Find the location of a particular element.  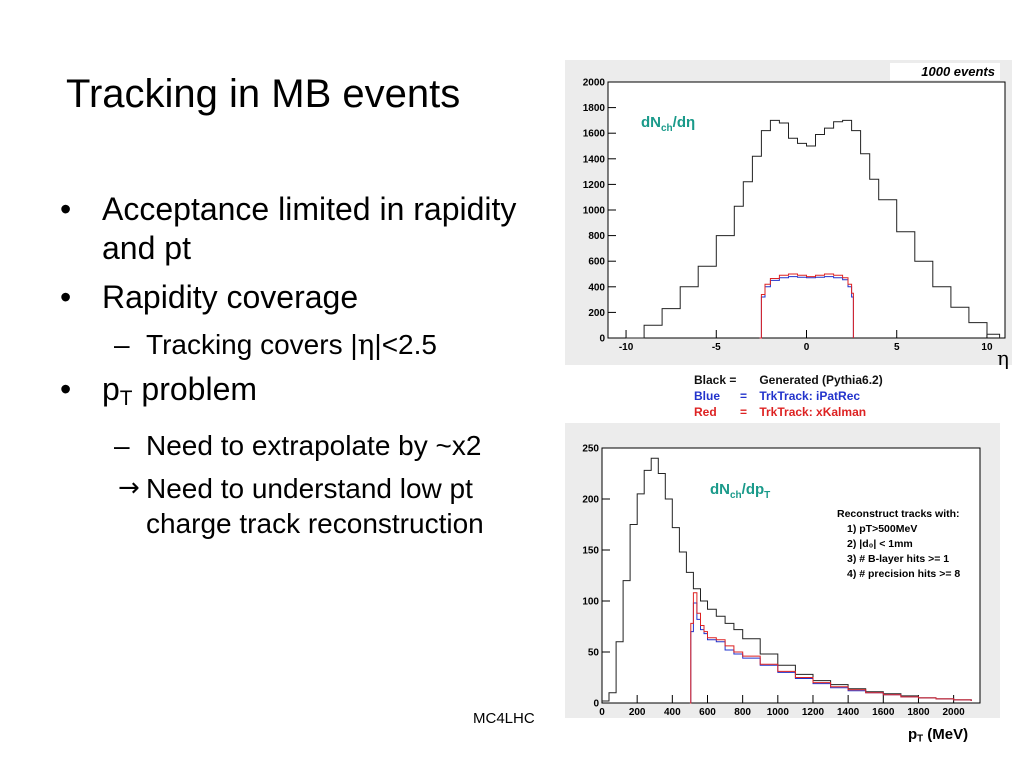

chart-label-end: /dp is located at coordinates (753, 489).